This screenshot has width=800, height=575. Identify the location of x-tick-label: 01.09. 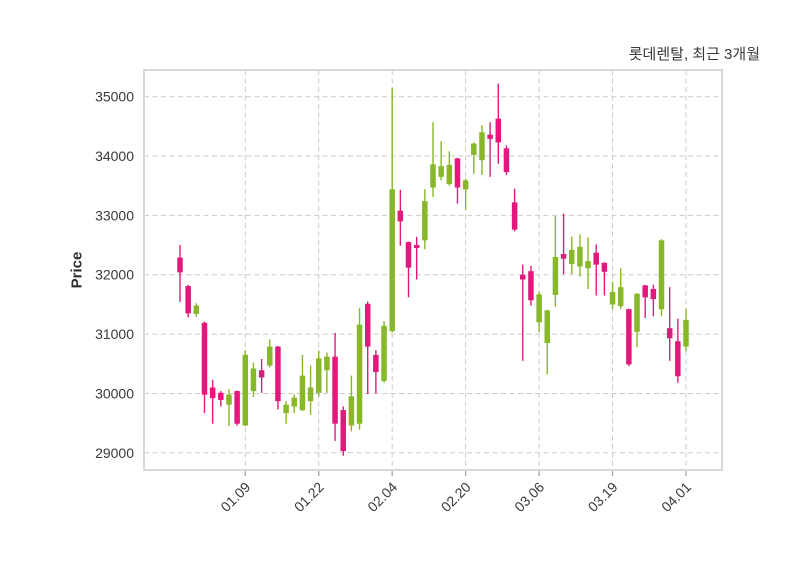
(235, 497).